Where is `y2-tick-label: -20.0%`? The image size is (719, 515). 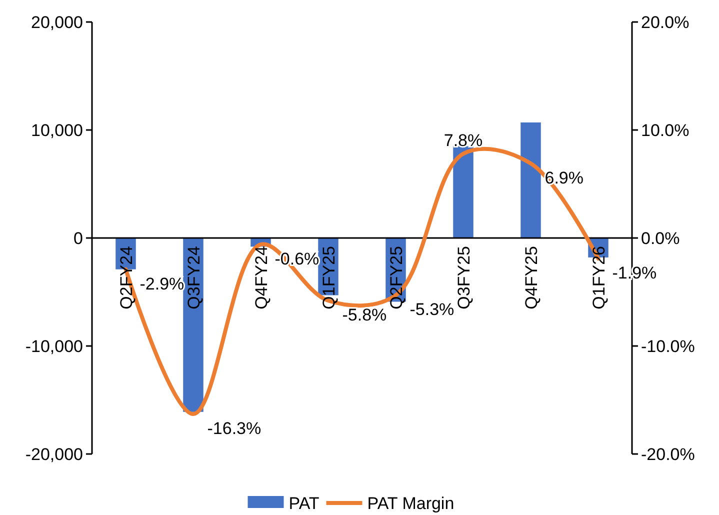
y2-tick-label: -20.0% is located at coordinates (668, 454).